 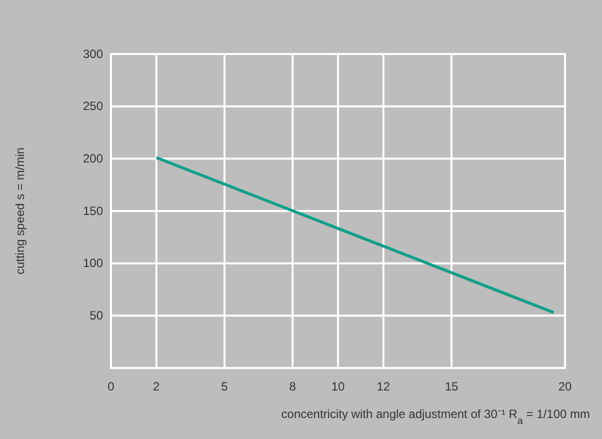 What do you see at coordinates (93, 159) in the screenshot?
I see `y-tick-label: 200` at bounding box center [93, 159].